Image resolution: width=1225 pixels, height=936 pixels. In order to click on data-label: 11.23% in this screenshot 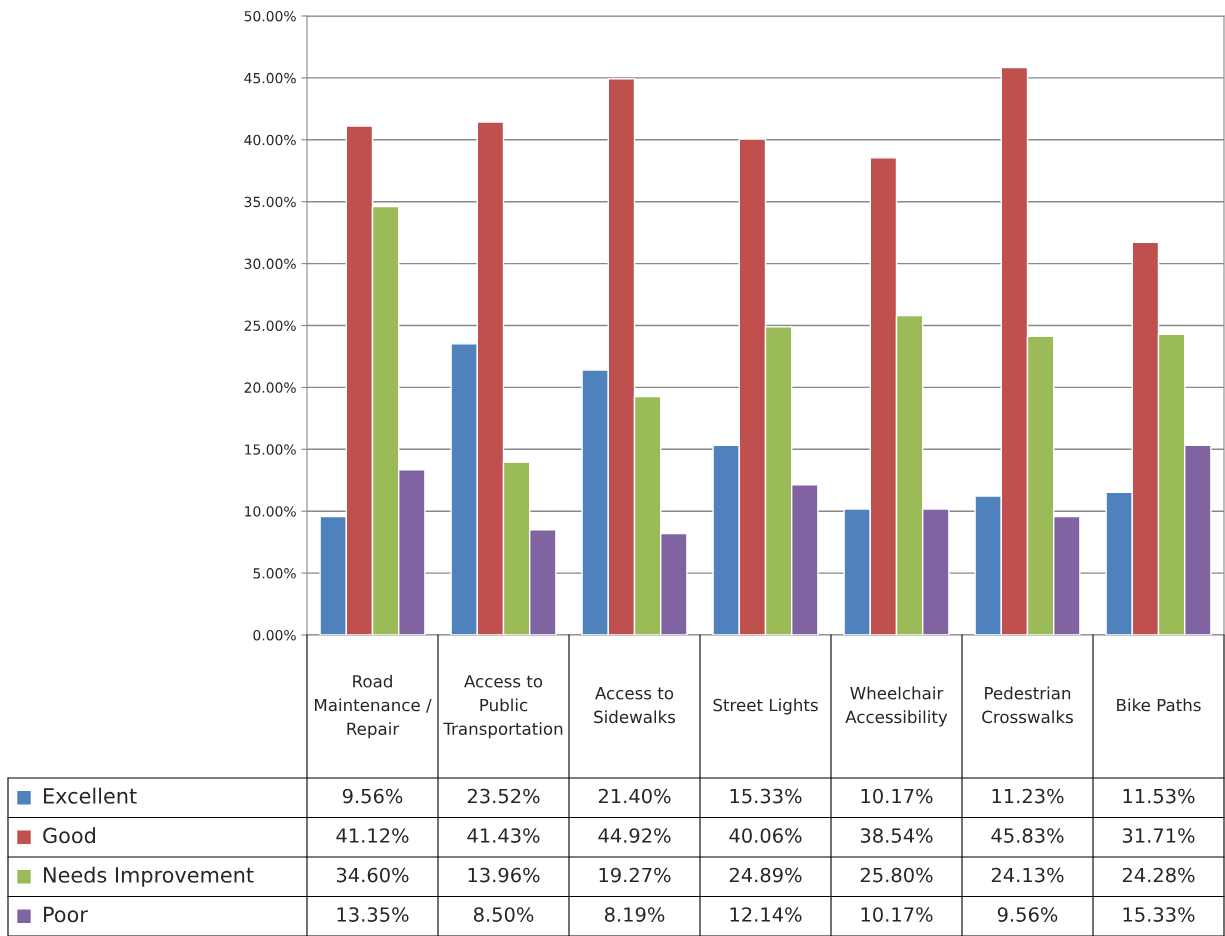, I will do `click(1028, 796)`.